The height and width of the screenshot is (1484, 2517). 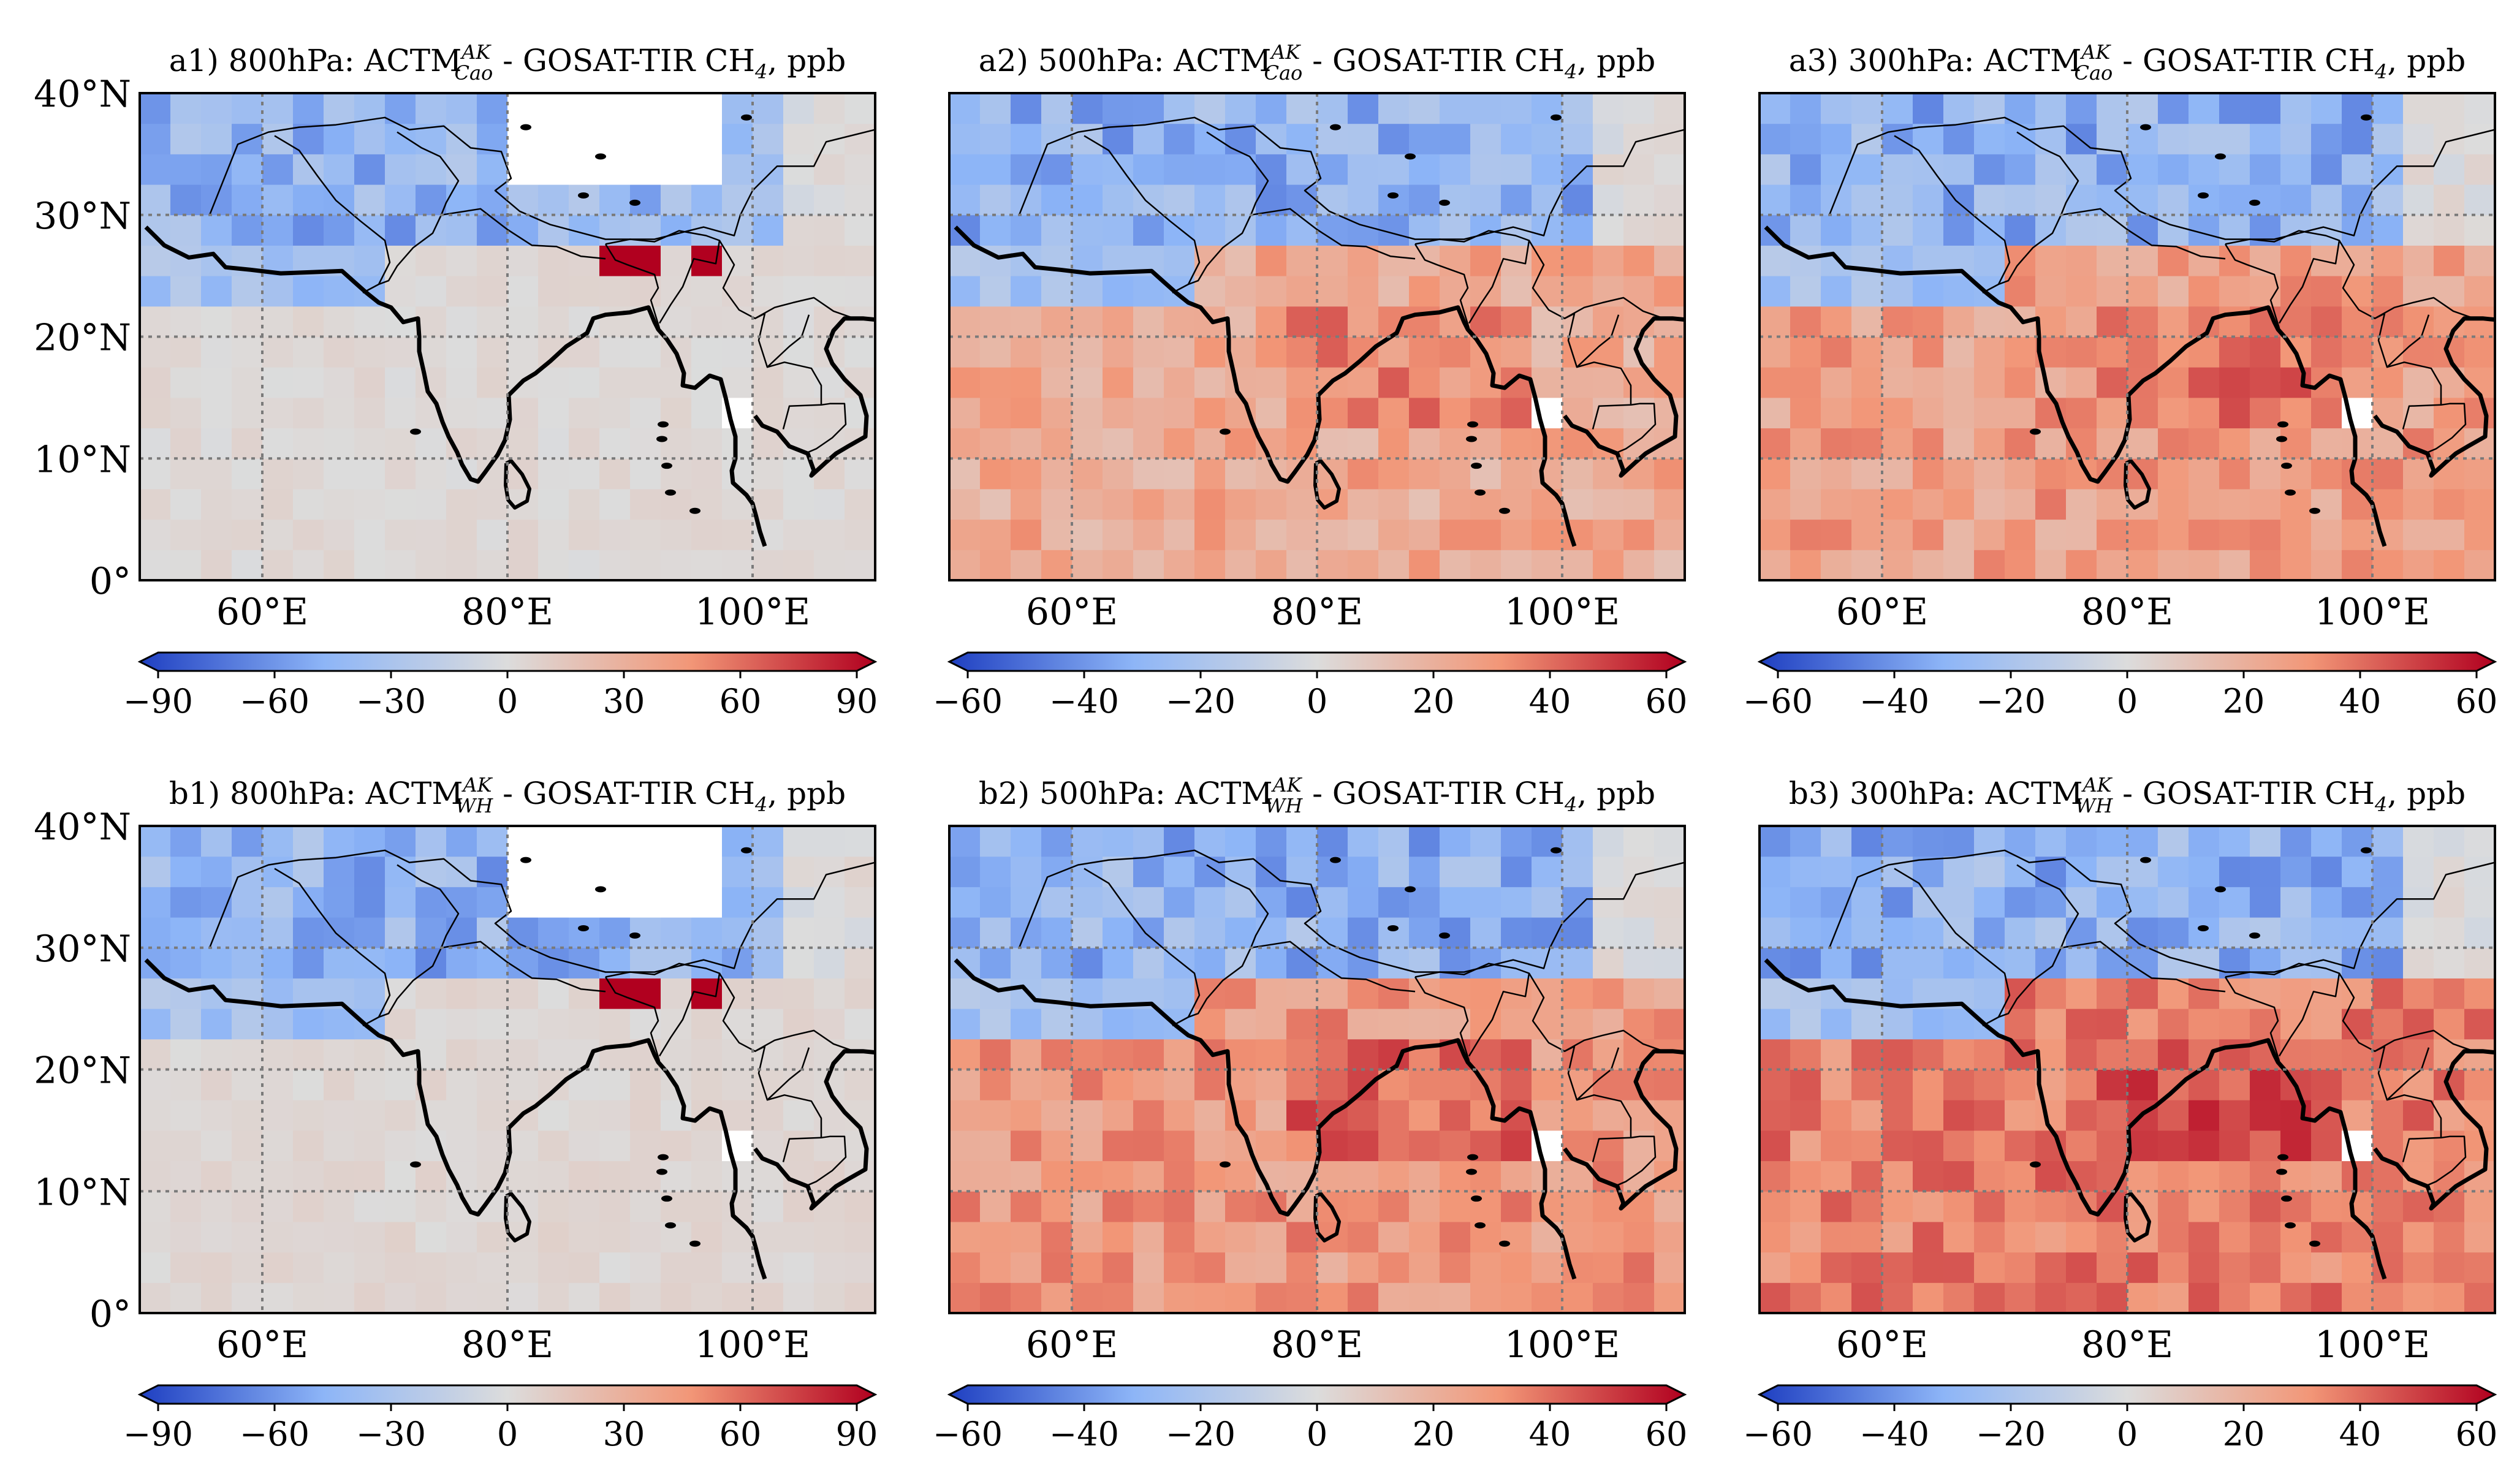 What do you see at coordinates (1952, 214) in the screenshot?
I see `country-border` at bounding box center [1952, 214].